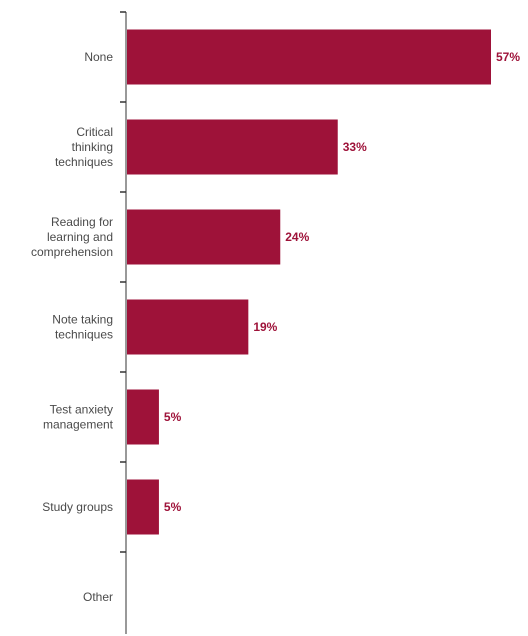  What do you see at coordinates (84, 147) in the screenshot?
I see `category-label: Critical thinking techniques` at bounding box center [84, 147].